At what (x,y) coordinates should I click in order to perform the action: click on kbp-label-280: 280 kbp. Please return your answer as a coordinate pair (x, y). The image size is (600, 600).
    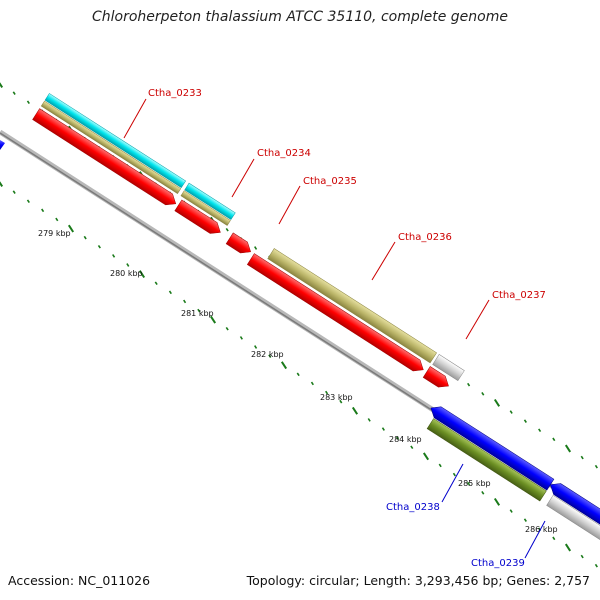
    Looking at the image, I should click on (126, 273).